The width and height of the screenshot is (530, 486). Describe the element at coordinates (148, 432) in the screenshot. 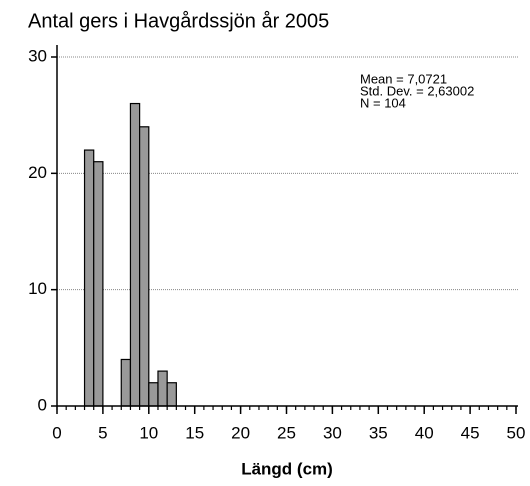

I see `x-tick-label: 10` at that location.